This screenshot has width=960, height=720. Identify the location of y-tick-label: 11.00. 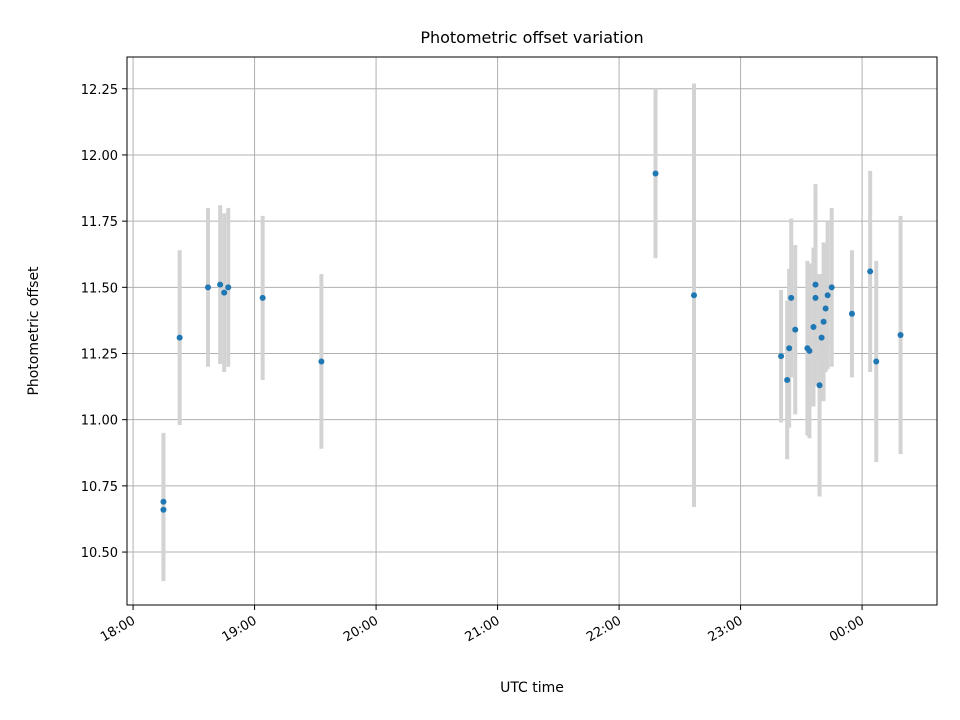
(99, 421).